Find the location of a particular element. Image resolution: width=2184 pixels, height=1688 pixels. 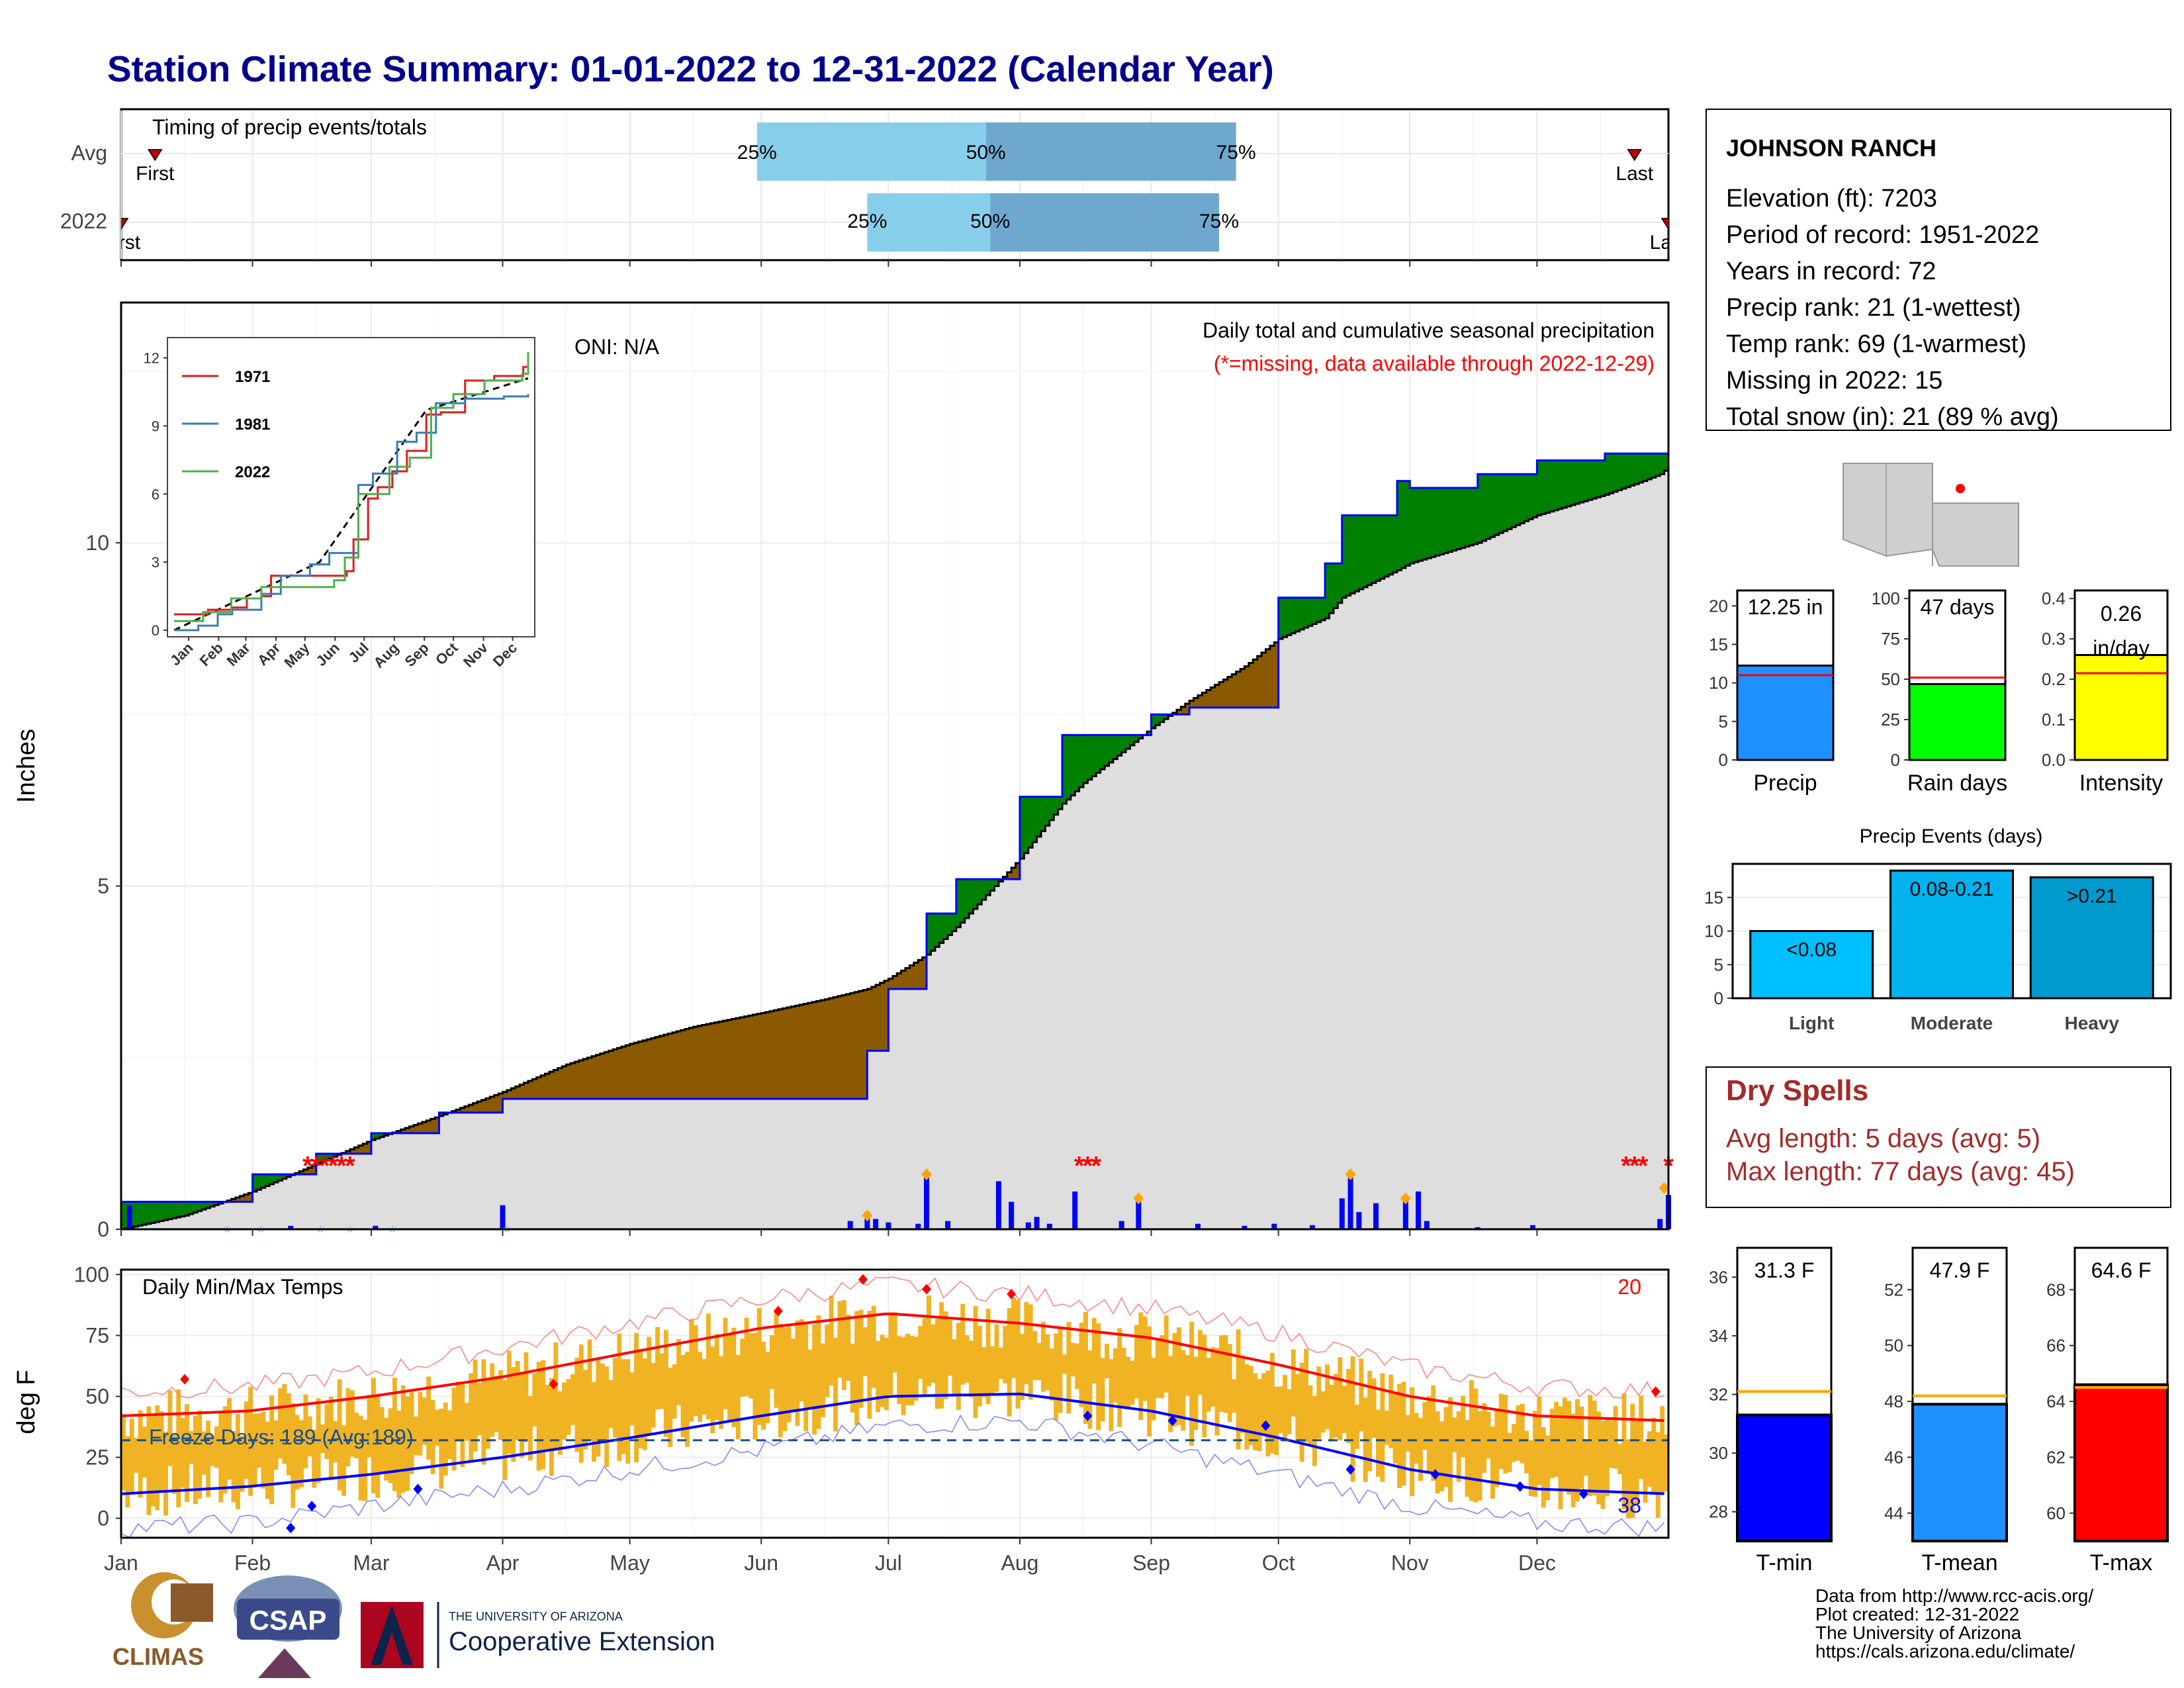

dry-spells-title: Dry Spells is located at coordinates (1797, 1090).